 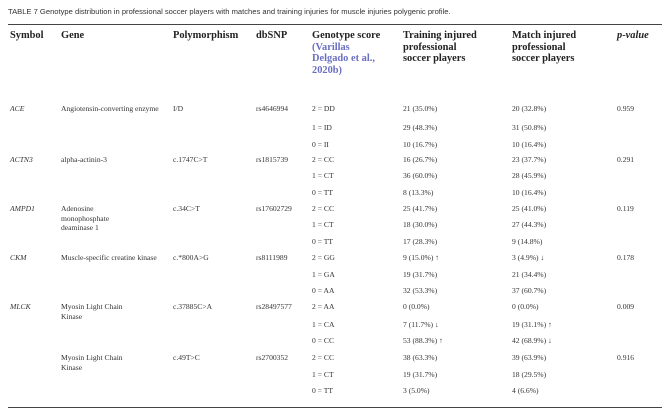 I want to click on training-cell: 25 (41.7%), so click(x=420, y=208).